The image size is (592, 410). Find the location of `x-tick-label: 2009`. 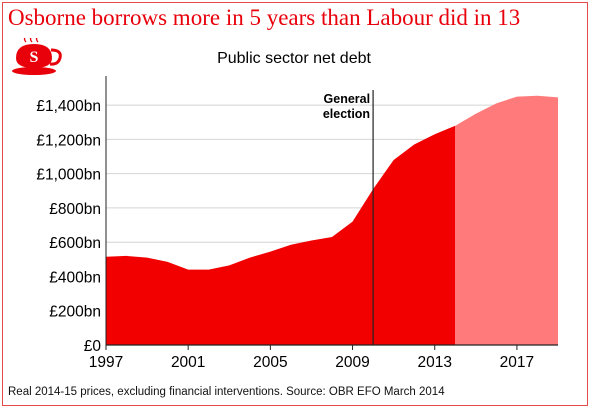

x-tick-label: 2009 is located at coordinates (352, 362).